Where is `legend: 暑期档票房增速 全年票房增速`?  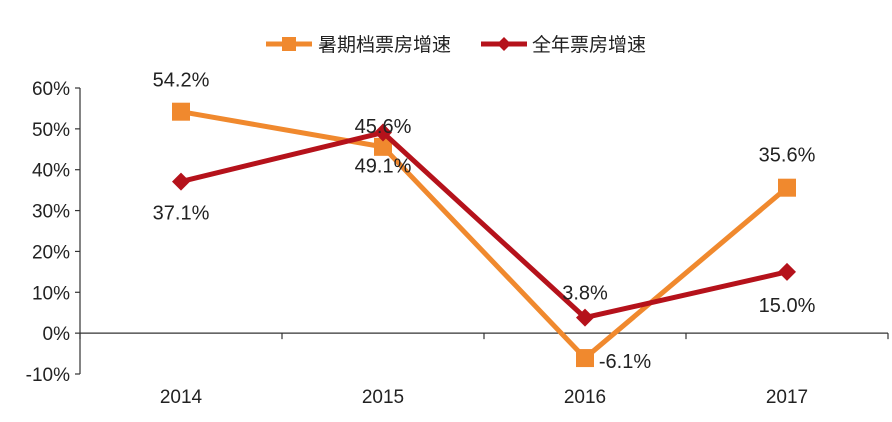
legend: 暑期档票房增速 全年票房增速 is located at coordinates (456, 45).